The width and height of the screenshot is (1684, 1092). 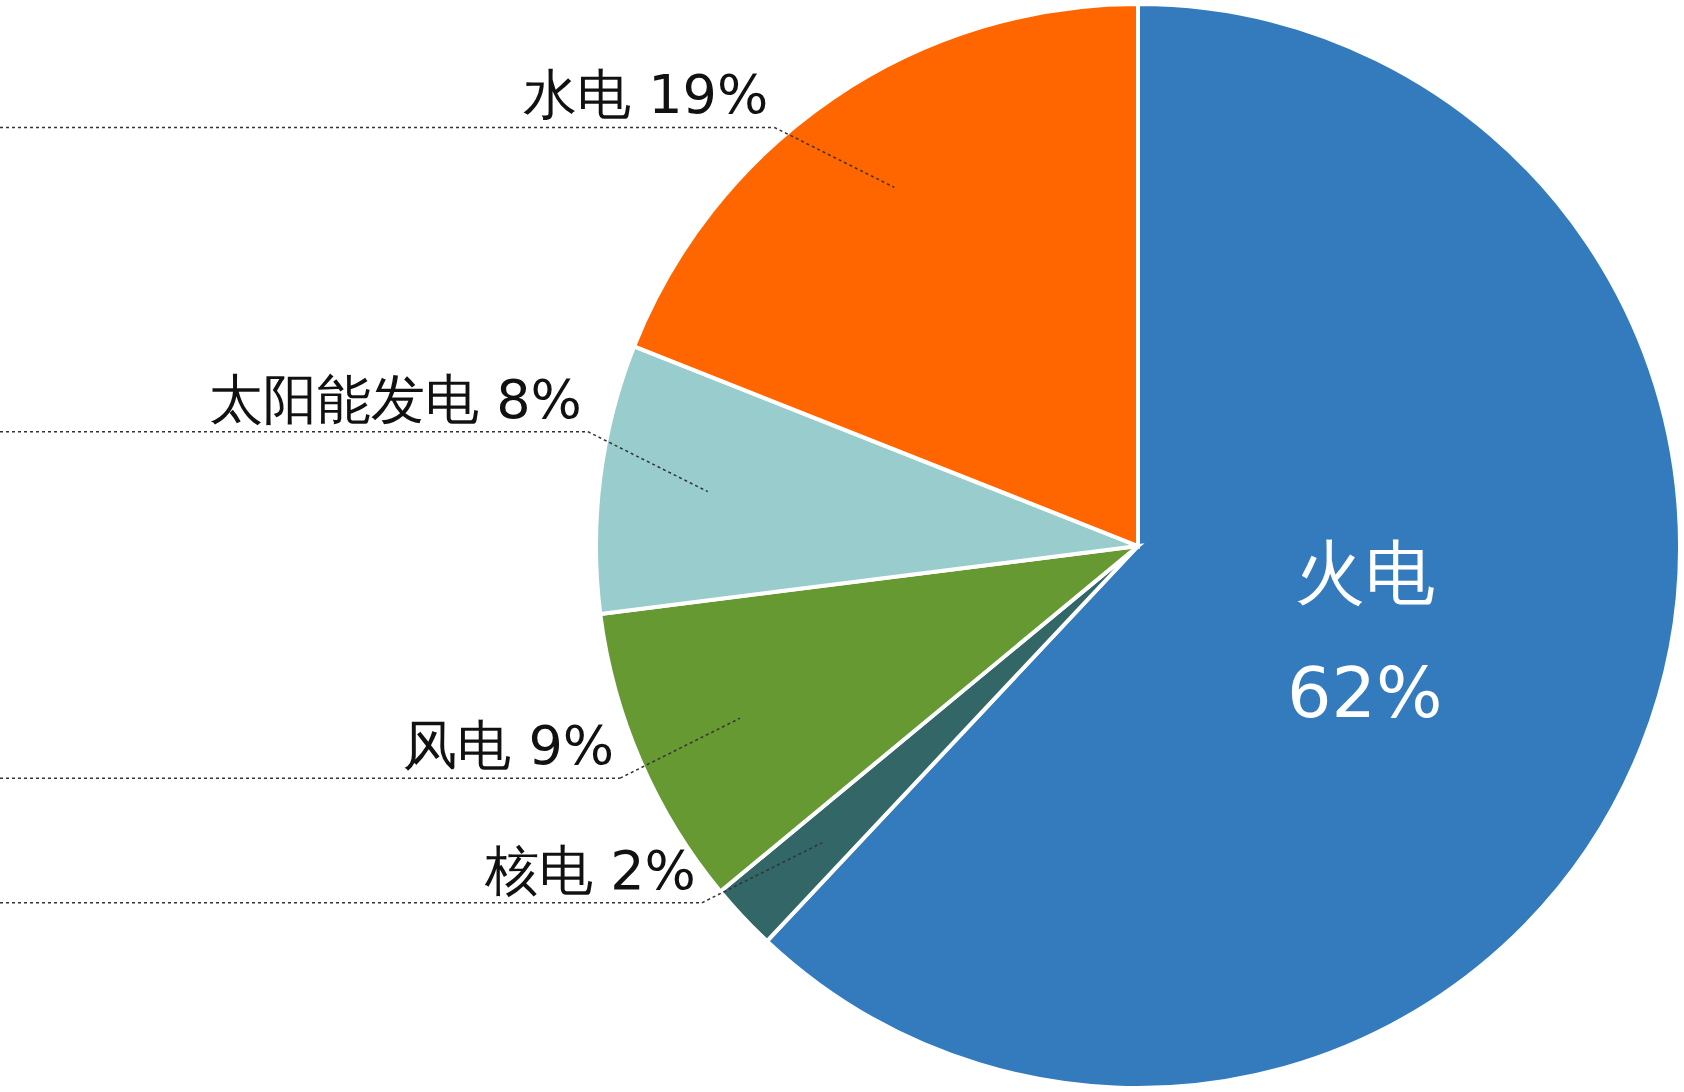 I want to click on slice-label: 风电 9%, so click(x=509, y=746).